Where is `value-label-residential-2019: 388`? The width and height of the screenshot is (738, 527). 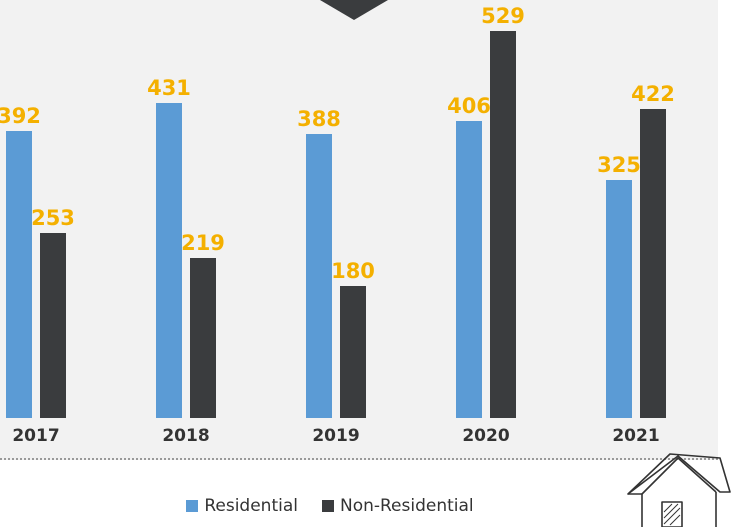 value-label-residential-2019: 388 is located at coordinates (319, 119).